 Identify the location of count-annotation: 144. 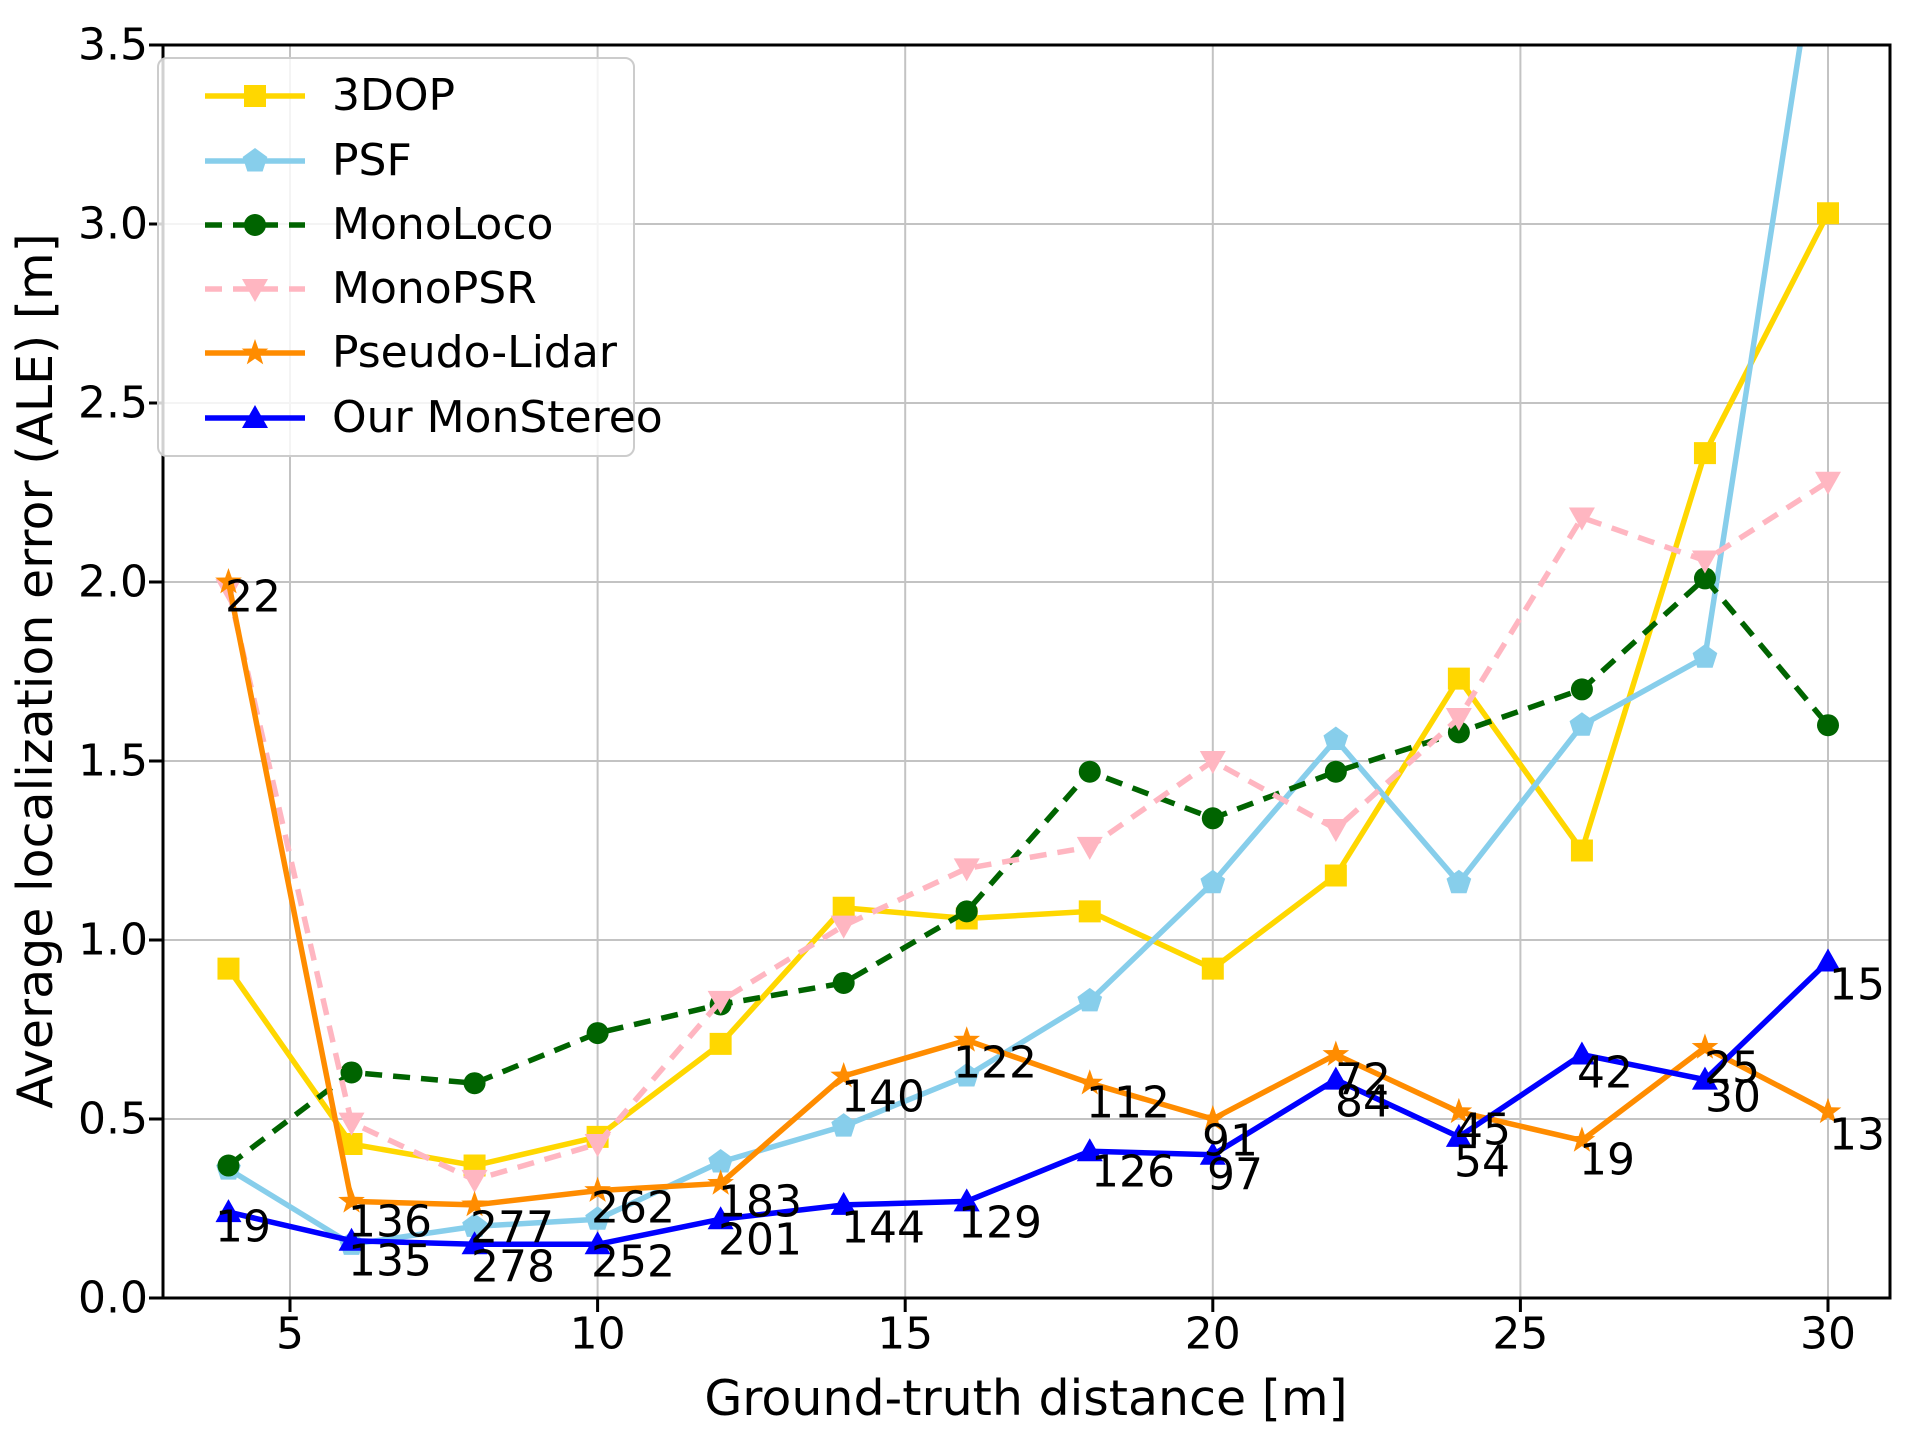
(883, 1228).